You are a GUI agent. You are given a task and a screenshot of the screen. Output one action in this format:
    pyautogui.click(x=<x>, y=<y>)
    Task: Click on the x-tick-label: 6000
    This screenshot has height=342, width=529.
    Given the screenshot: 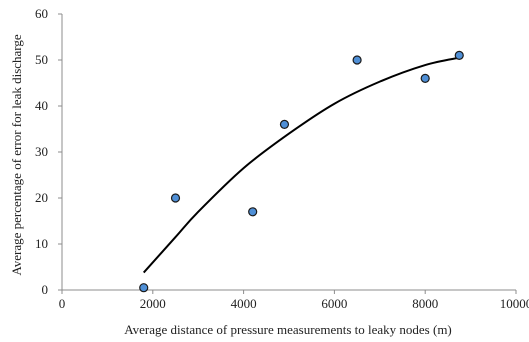 What is the action you would take?
    pyautogui.click(x=334, y=303)
    